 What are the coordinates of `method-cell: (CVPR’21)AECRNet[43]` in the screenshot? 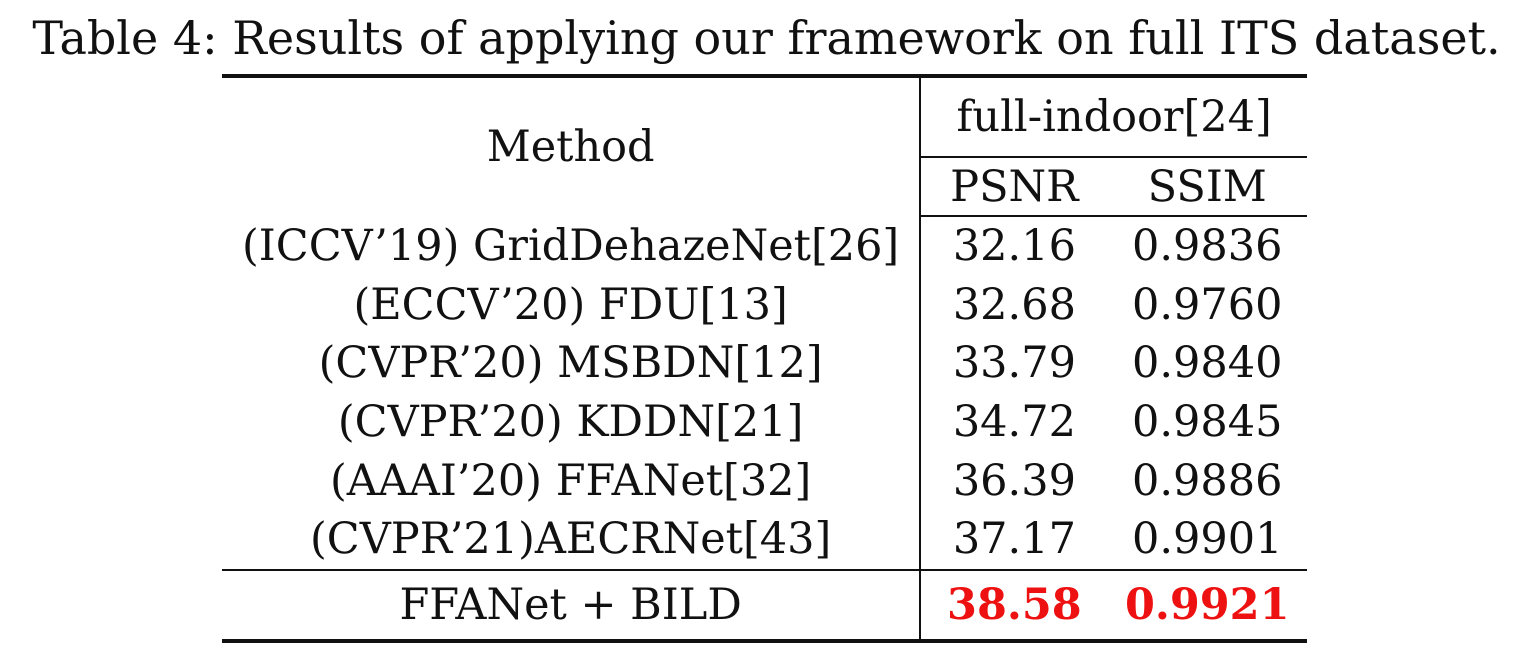 It's located at (572, 540).